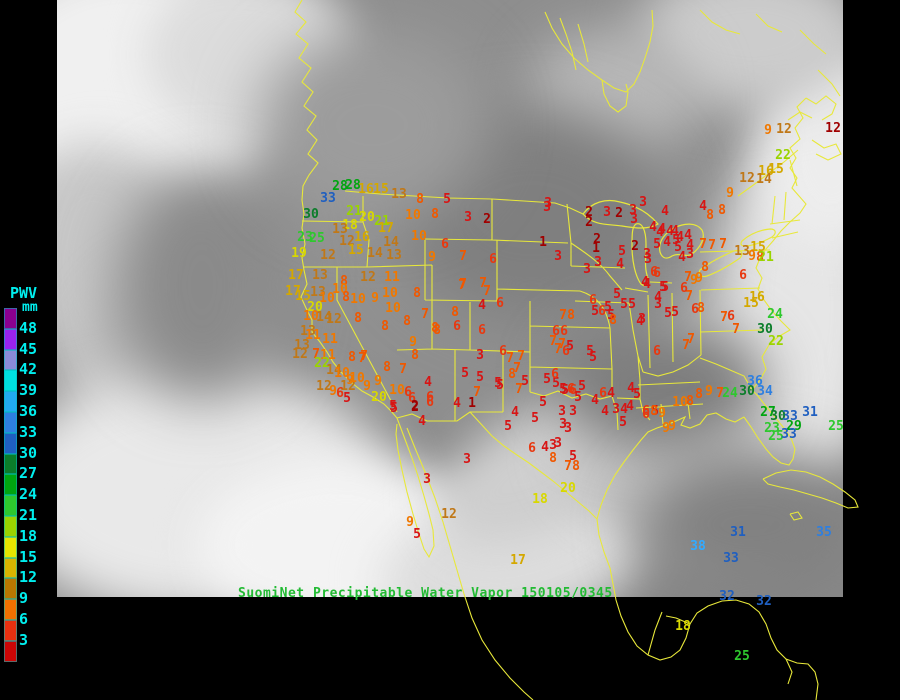  Describe the element at coordinates (620, 214) in the screenshot. I see `lake-superior` at that location.